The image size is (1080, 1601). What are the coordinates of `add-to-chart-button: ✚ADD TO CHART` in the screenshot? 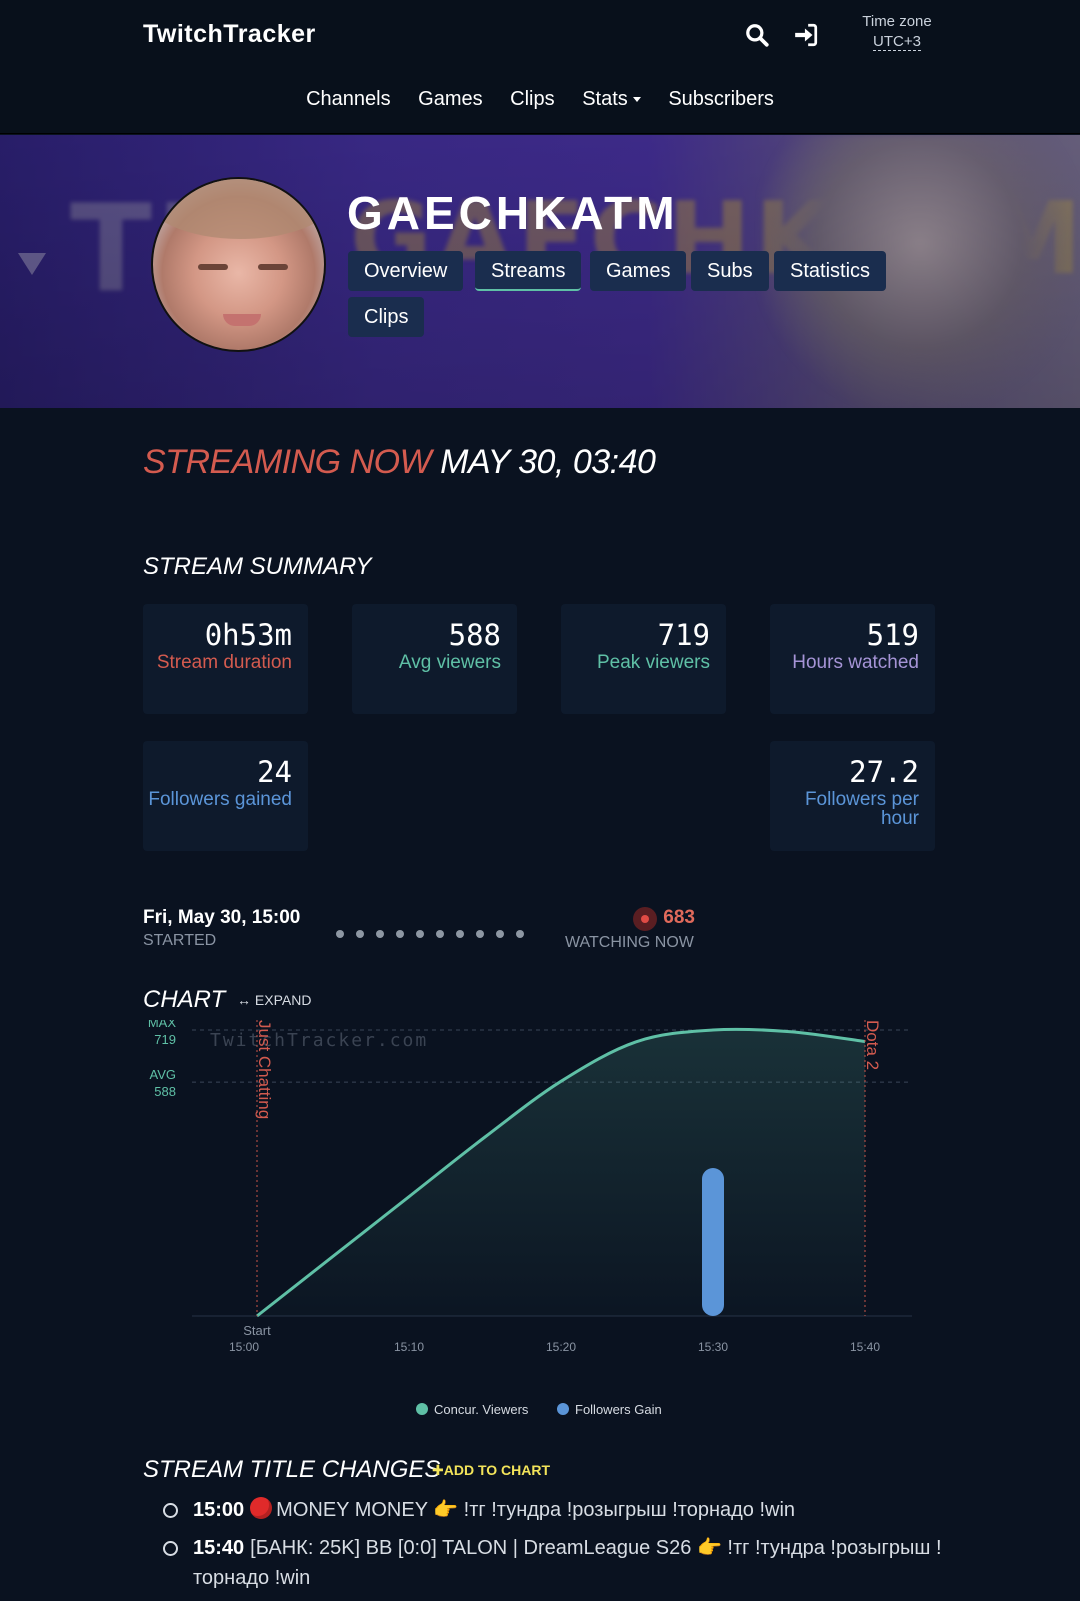 It's located at (491, 1470).